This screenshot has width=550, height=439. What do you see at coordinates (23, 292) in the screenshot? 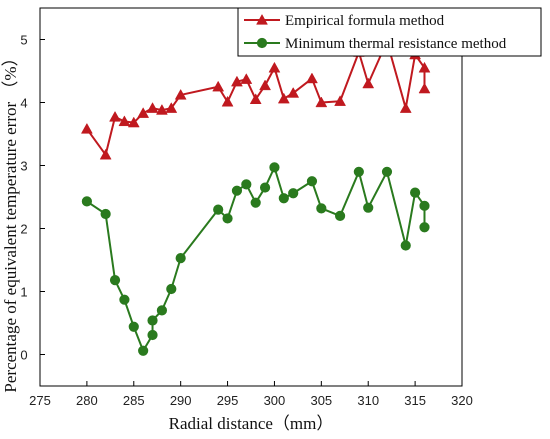
I see `y-tick-label: 1` at bounding box center [23, 292].